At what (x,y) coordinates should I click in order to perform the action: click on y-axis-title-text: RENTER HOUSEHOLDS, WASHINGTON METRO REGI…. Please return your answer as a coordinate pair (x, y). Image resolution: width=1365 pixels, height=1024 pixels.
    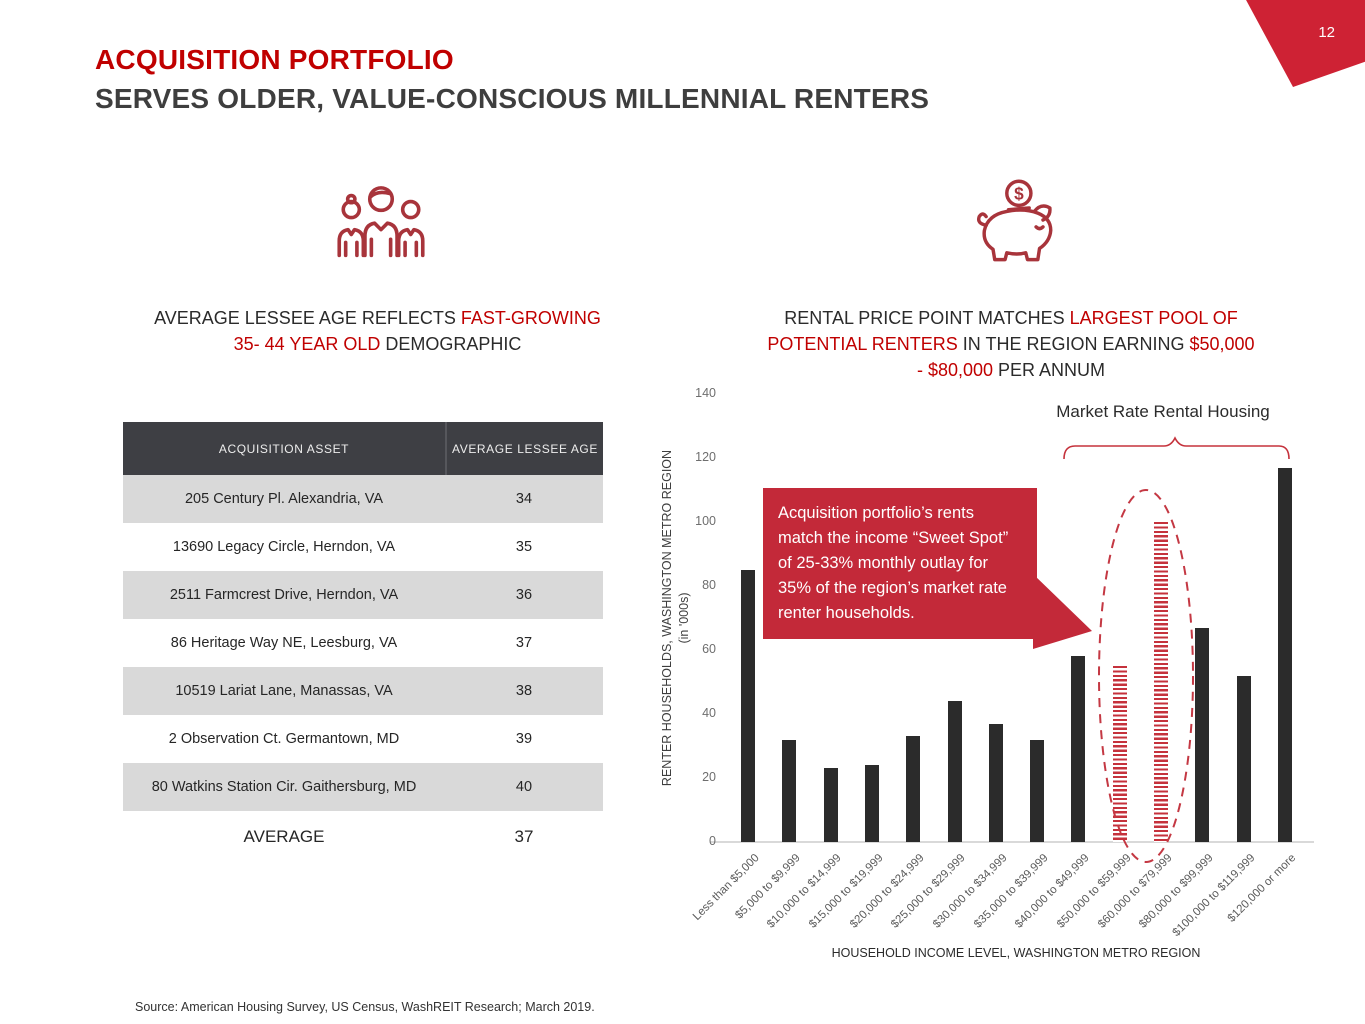
    Looking at the image, I should click on (667, 618).